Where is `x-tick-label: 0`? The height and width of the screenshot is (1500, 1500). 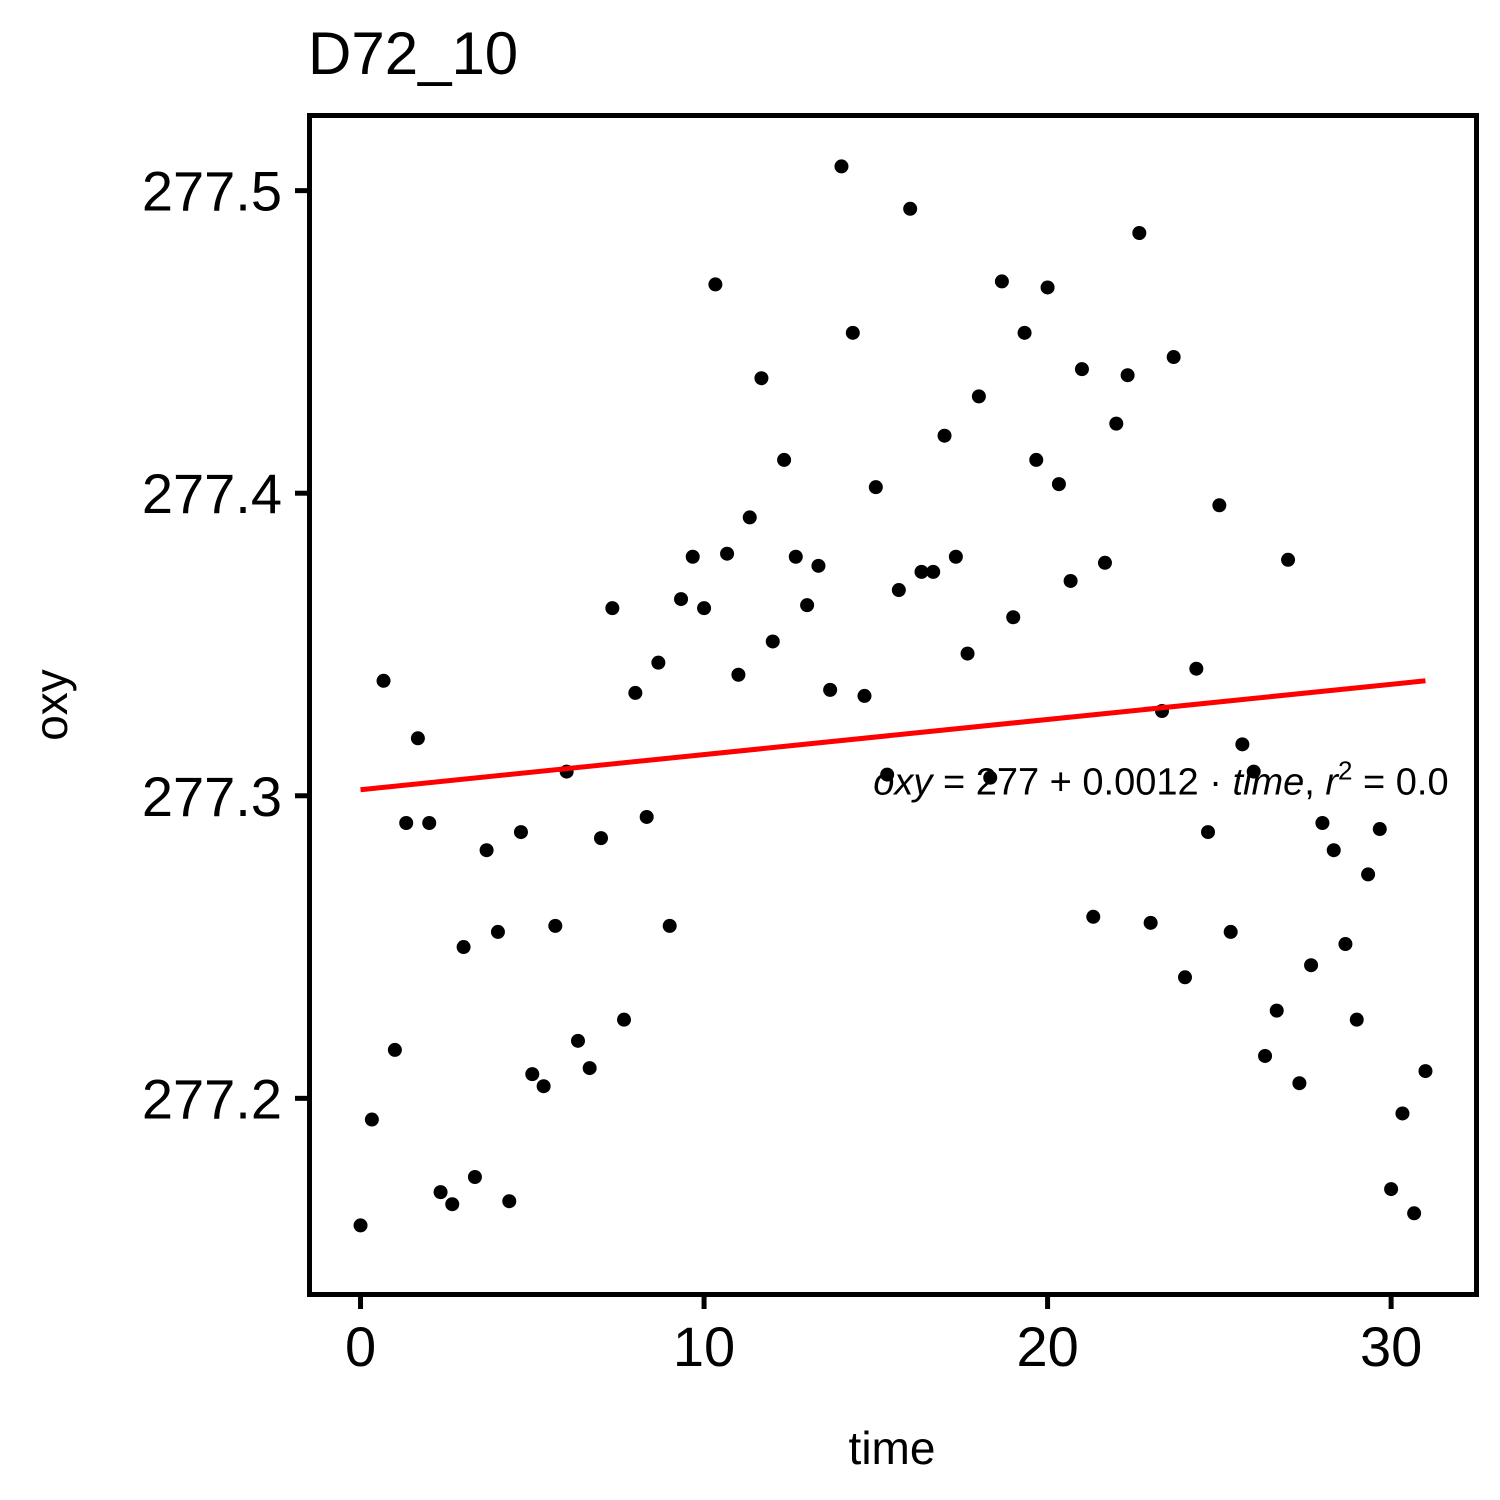 x-tick-label: 0 is located at coordinates (360, 1346).